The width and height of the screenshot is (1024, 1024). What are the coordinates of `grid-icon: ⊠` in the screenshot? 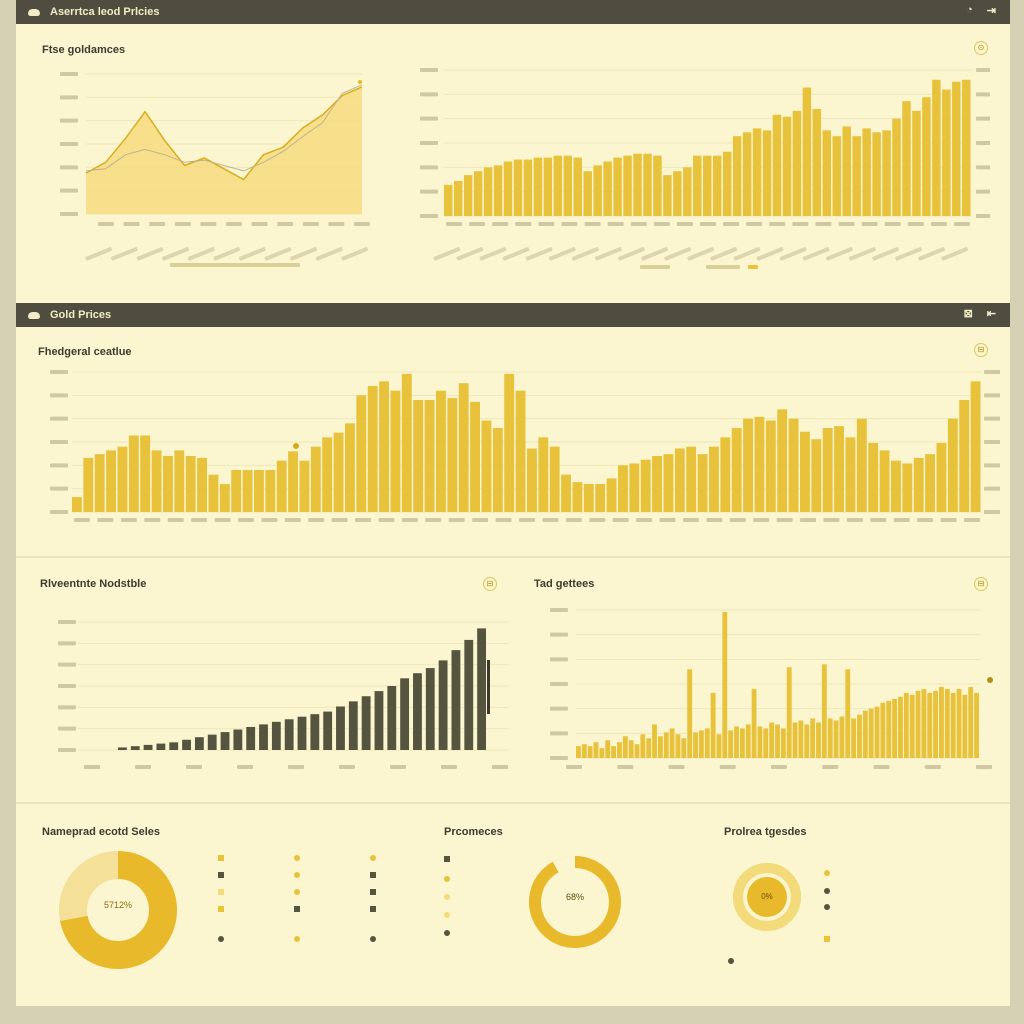 It's located at (968, 314).